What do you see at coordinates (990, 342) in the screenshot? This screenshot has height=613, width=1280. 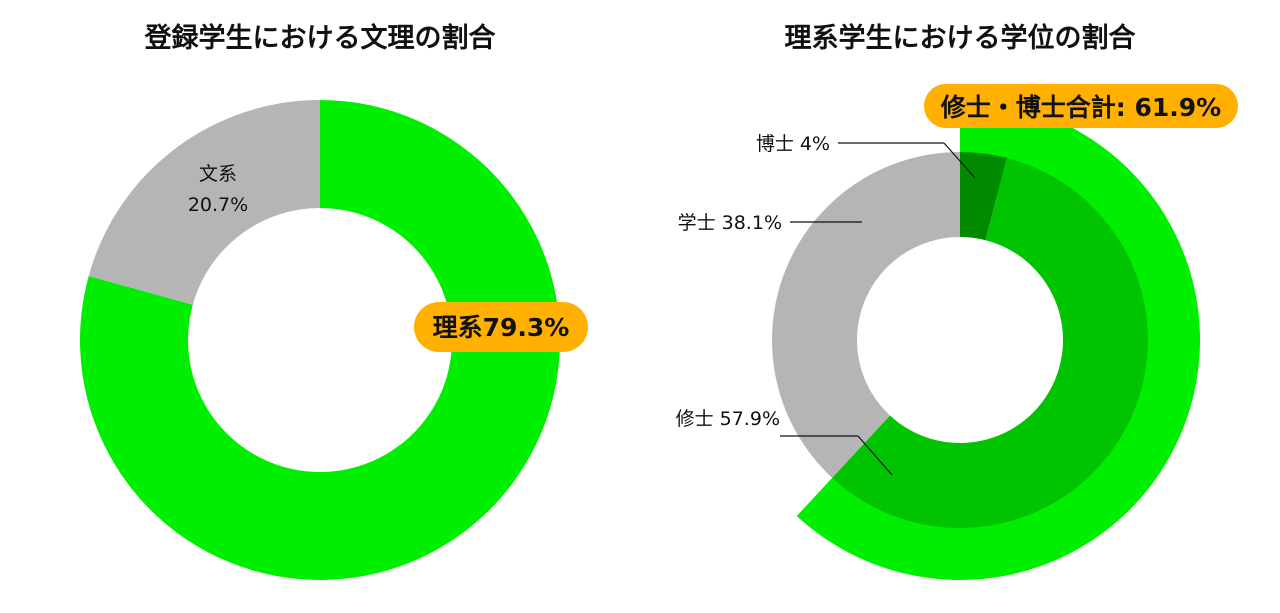 I see `slice-master` at bounding box center [990, 342].